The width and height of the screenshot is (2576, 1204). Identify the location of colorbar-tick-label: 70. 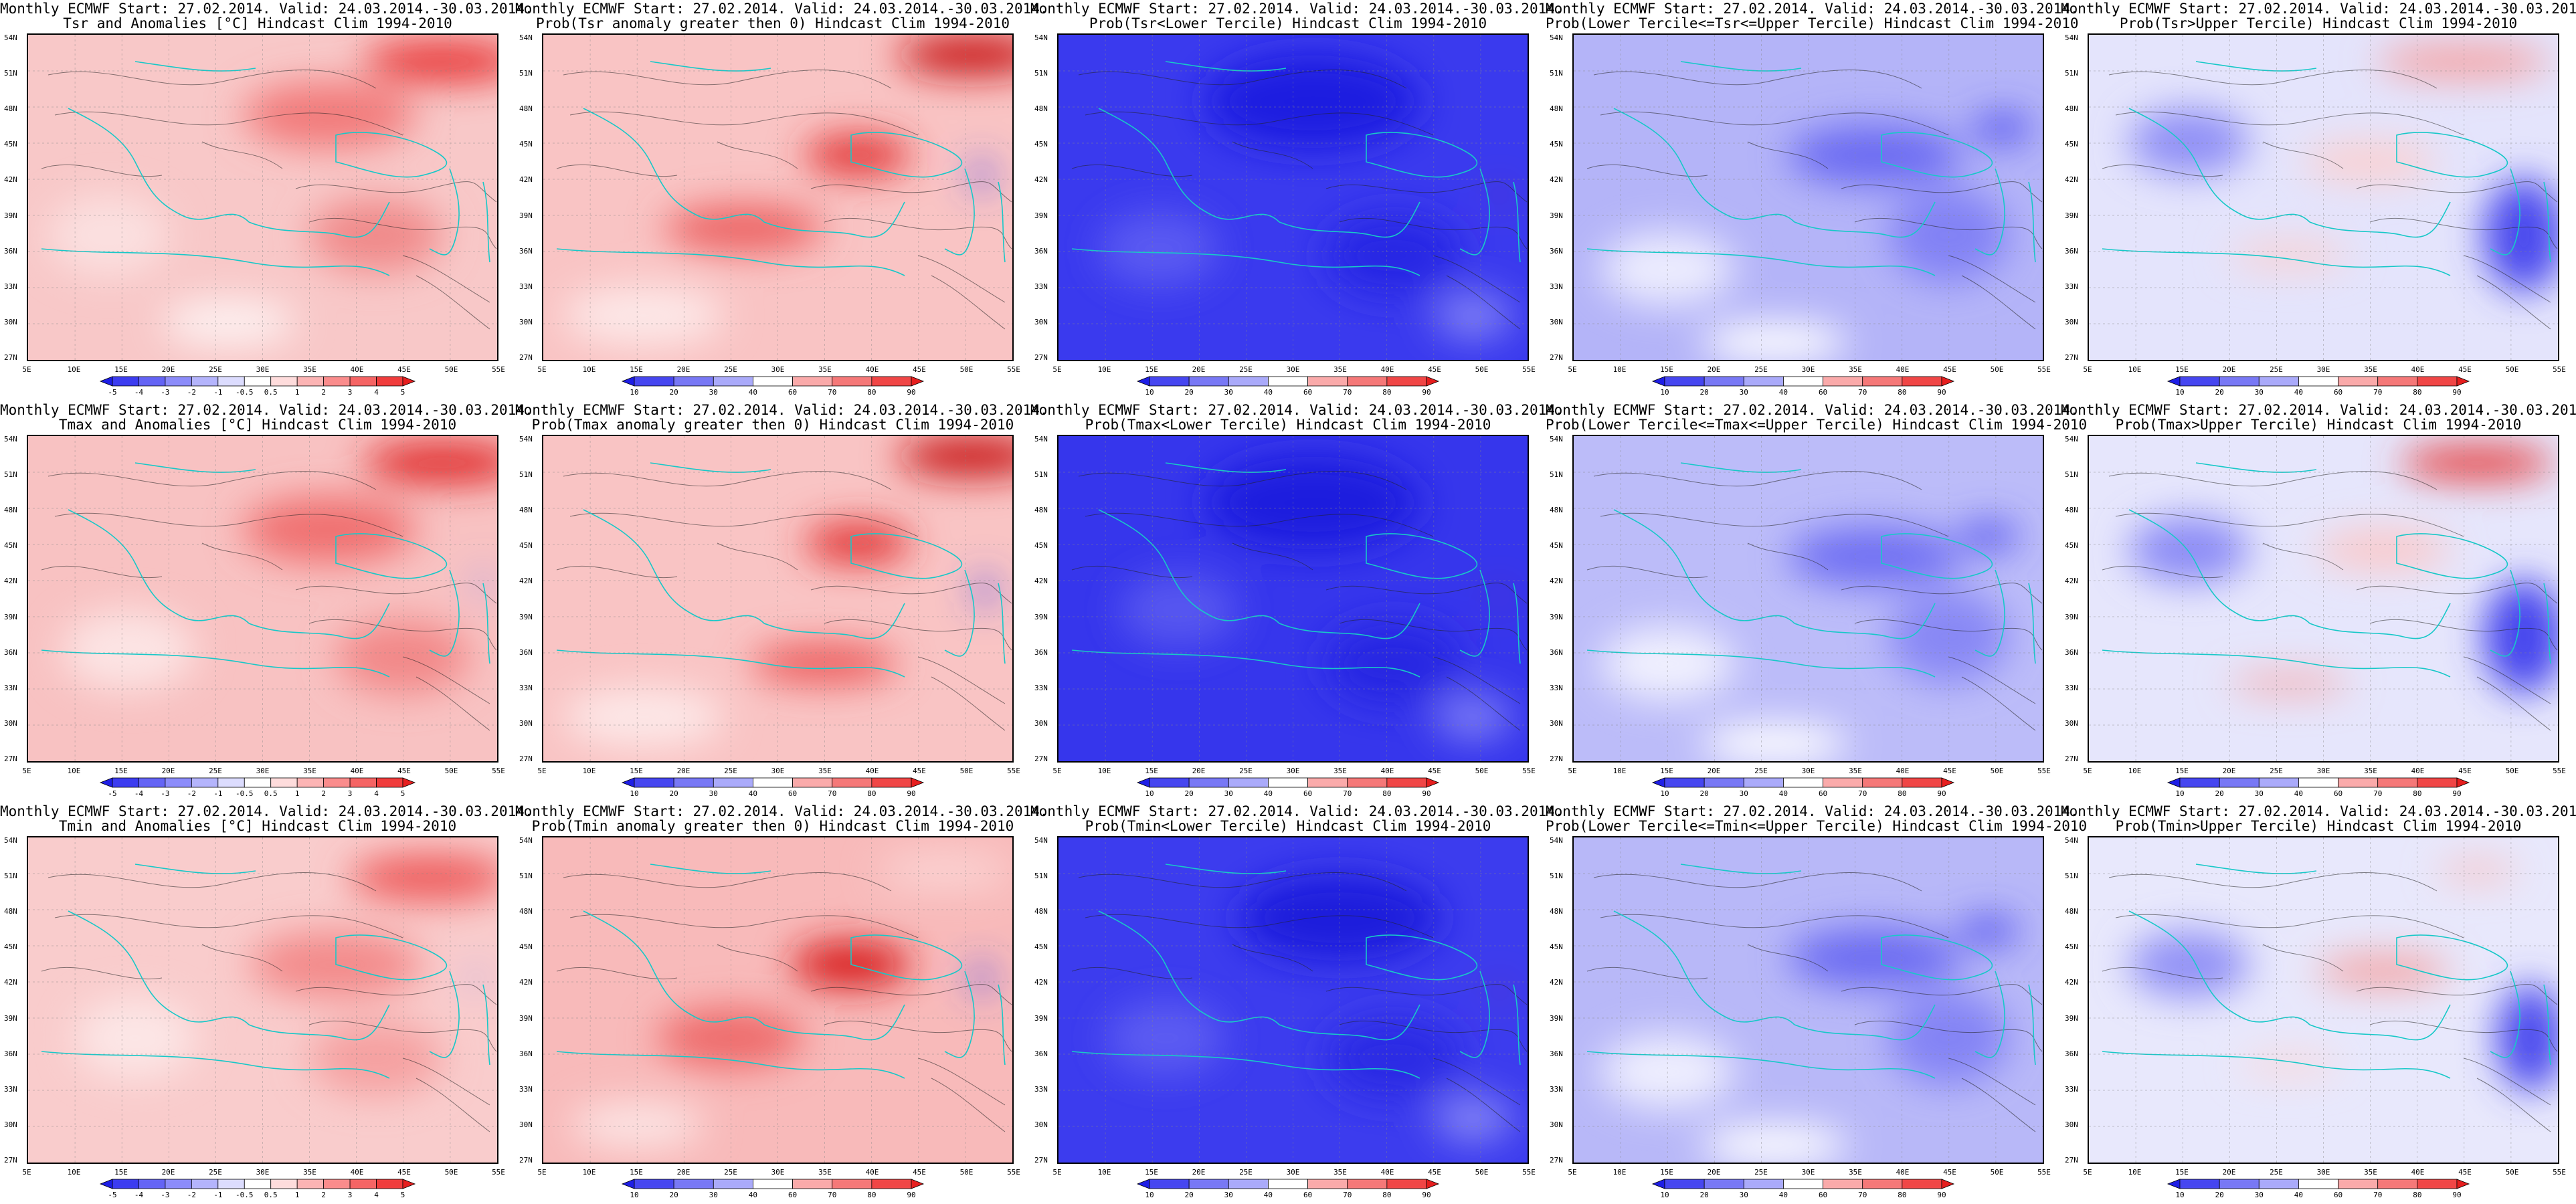
(832, 392).